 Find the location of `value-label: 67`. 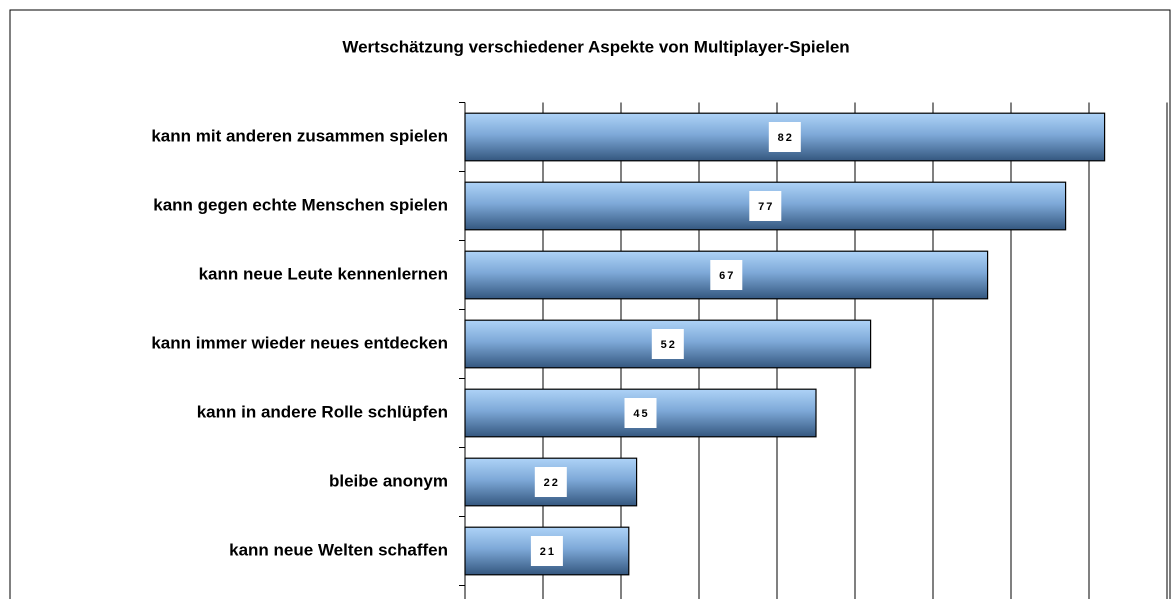

value-label: 67 is located at coordinates (727, 276).